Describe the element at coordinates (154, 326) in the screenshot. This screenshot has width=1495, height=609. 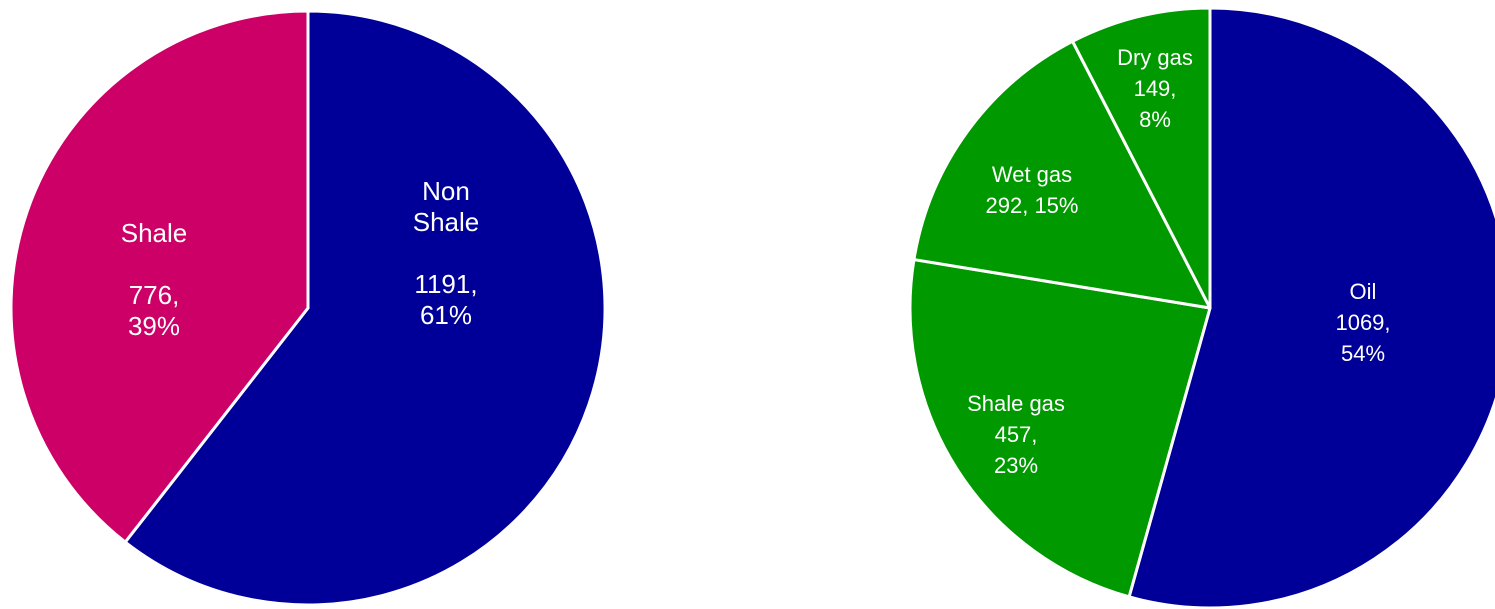
I see `pie-slice-label-line: 39%` at that location.